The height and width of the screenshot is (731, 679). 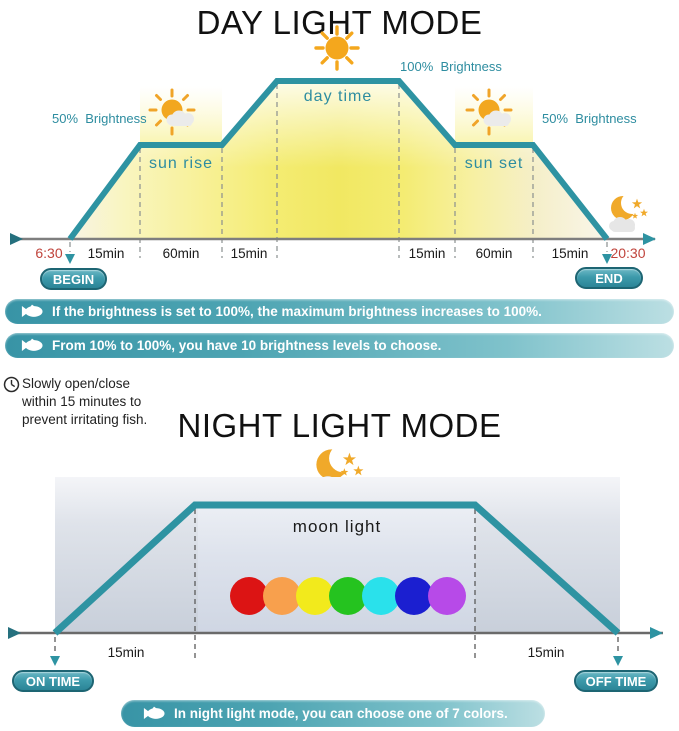 I want to click on day-tick-4: 15min, so click(x=427, y=253).